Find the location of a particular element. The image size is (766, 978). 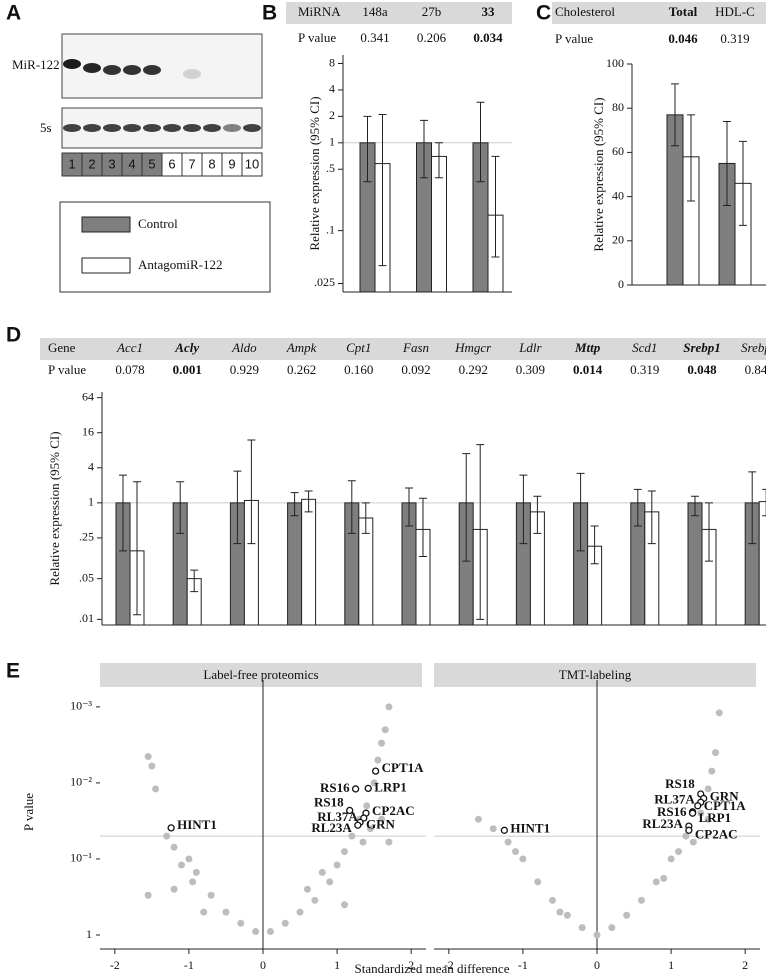

table-p-value: 0.292 is located at coordinates (473, 369).